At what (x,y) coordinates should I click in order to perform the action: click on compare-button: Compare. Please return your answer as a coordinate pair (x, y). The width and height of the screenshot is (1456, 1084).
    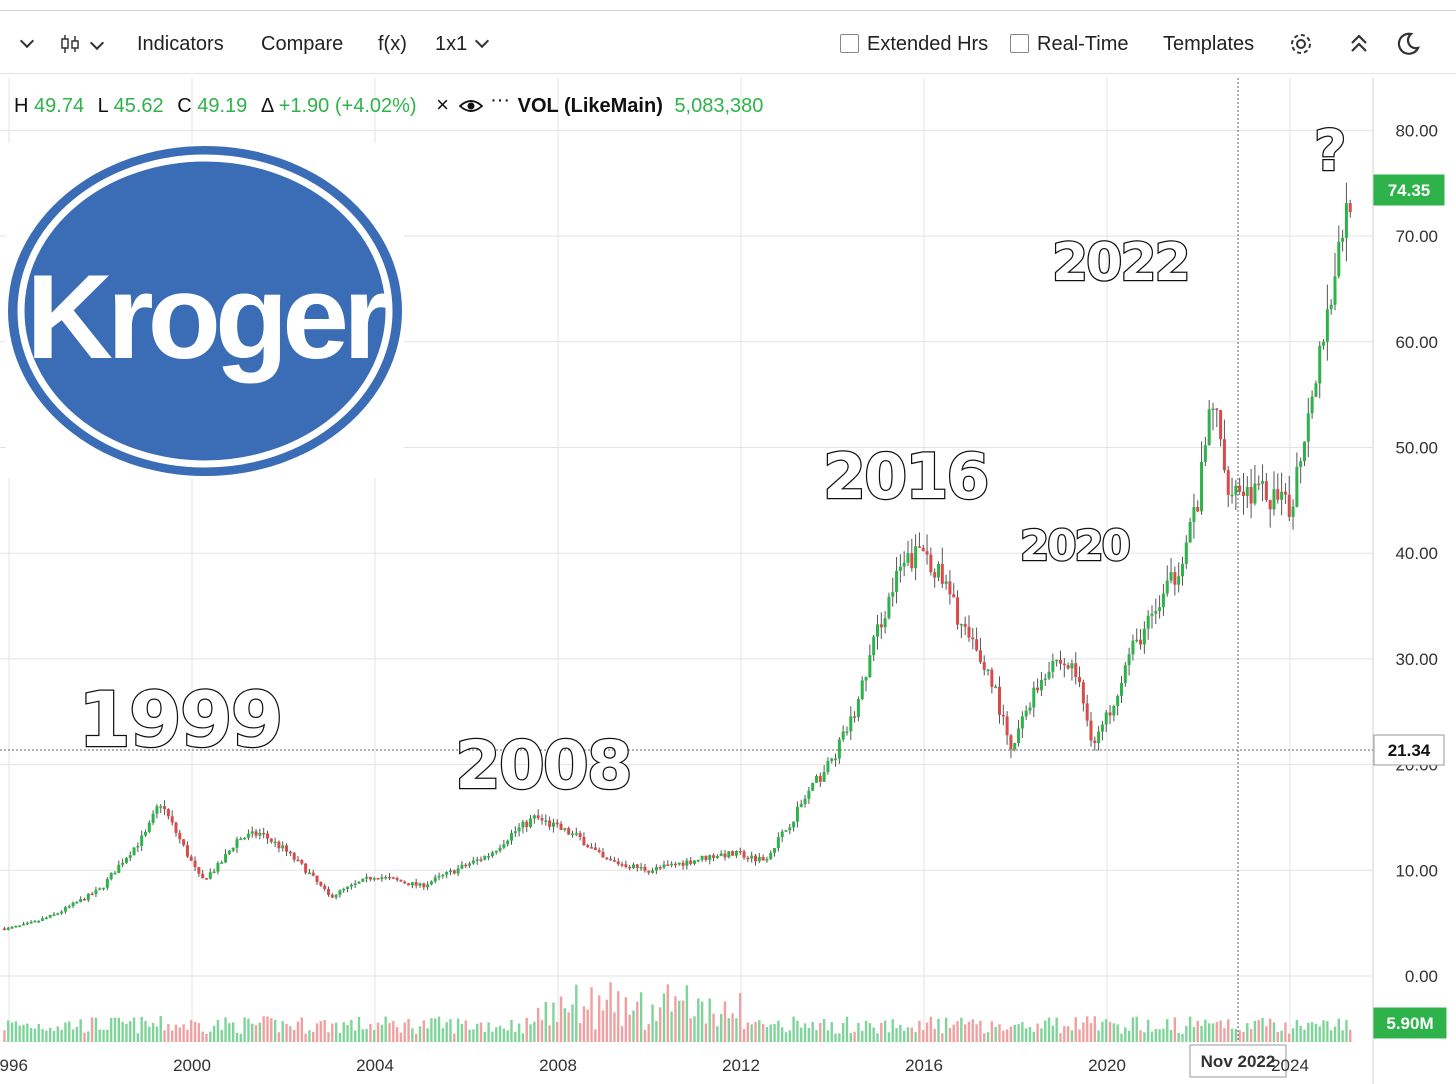
    Looking at the image, I should click on (302, 44).